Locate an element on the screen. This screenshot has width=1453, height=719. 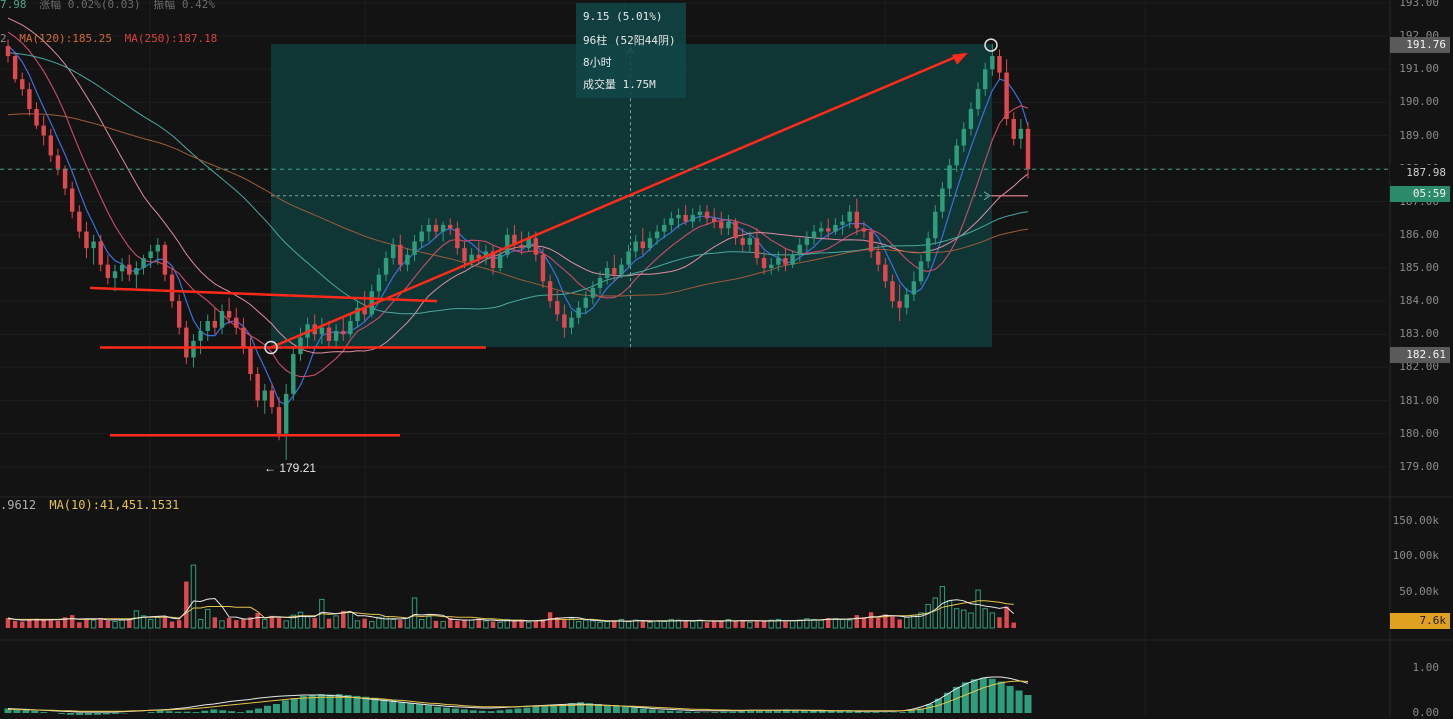
volume-legend-value: .9612 is located at coordinates (18, 505).